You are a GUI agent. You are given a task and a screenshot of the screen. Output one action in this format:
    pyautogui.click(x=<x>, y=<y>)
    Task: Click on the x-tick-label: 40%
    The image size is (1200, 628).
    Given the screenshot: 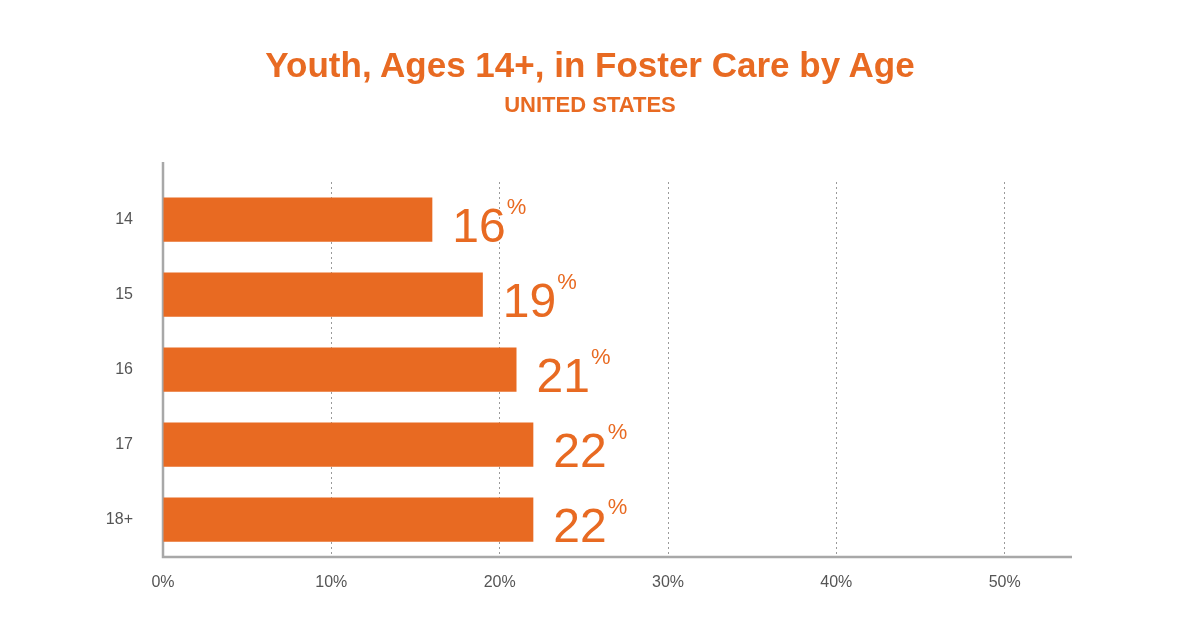 What is the action you would take?
    pyautogui.click(x=836, y=582)
    